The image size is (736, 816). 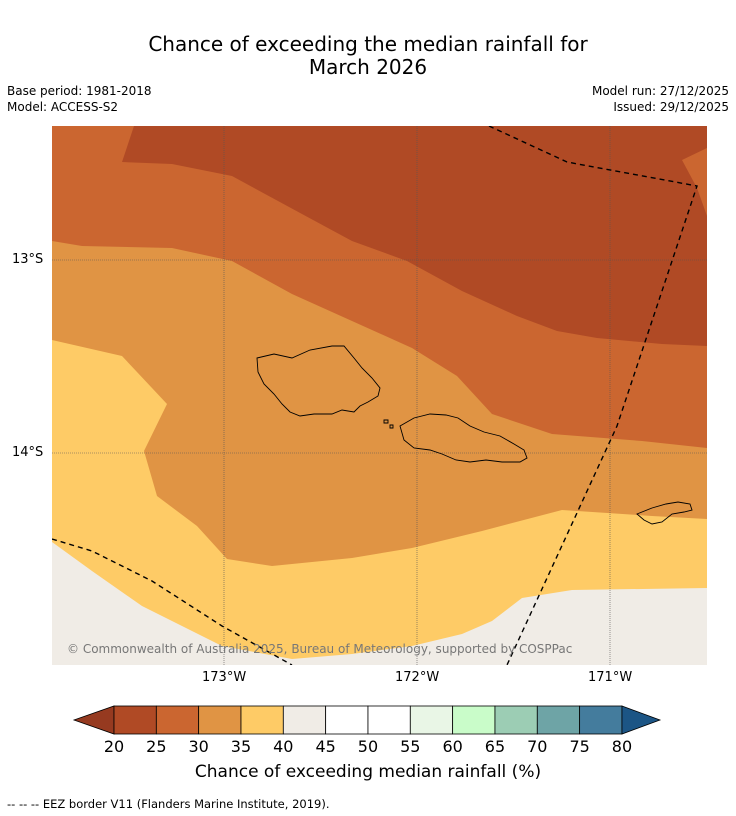 What do you see at coordinates (28, 259) in the screenshot?
I see `lat-label: 13°S` at bounding box center [28, 259].